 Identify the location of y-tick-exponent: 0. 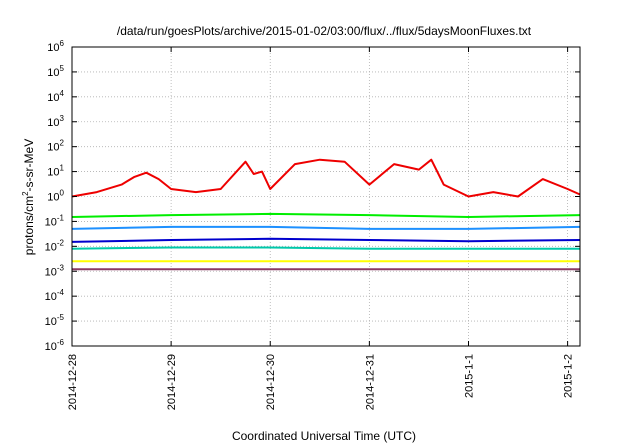
(62, 193).